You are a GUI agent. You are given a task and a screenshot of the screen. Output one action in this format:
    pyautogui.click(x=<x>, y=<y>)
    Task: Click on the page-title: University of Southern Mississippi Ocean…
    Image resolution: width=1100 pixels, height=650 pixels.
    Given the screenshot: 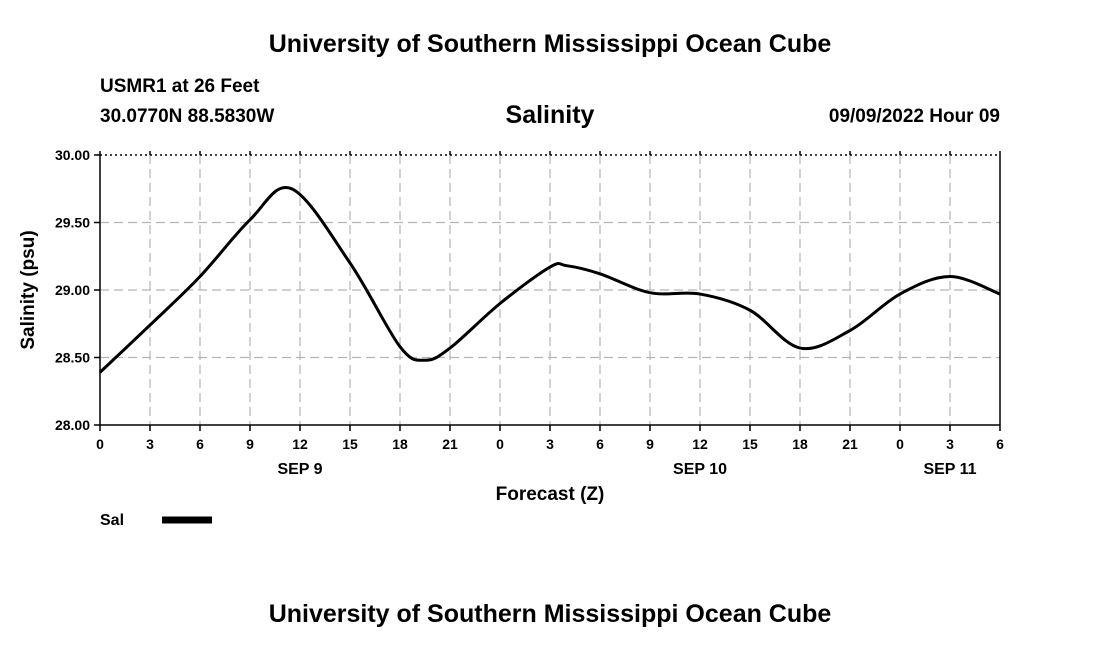 What is the action you would take?
    pyautogui.click(x=550, y=44)
    